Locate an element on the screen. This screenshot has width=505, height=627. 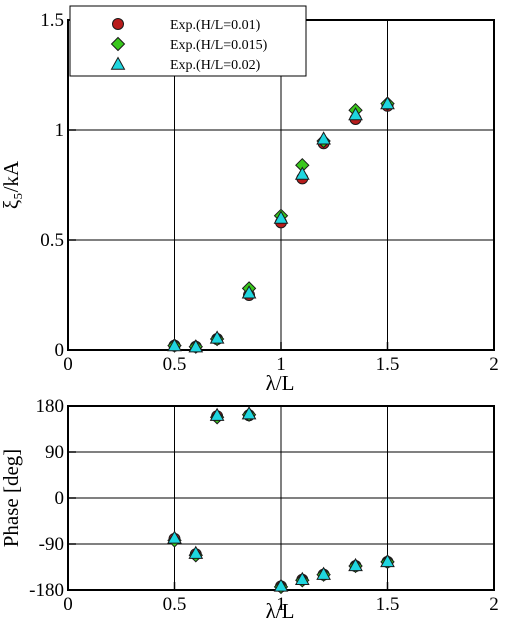
series-triangle is located at coordinates (281, 499).